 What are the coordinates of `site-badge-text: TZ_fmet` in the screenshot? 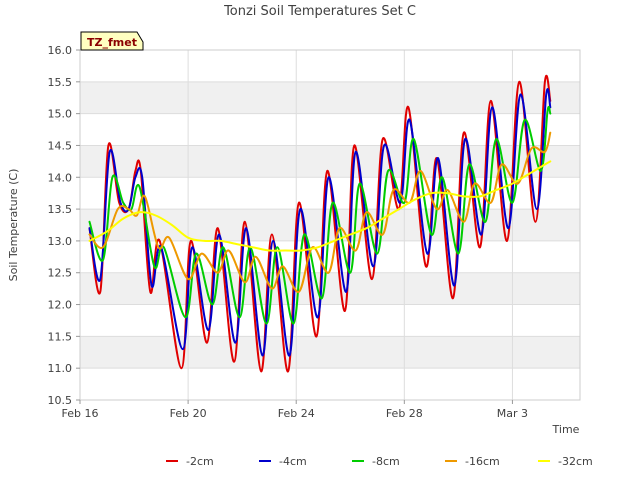 It's located at (112, 42).